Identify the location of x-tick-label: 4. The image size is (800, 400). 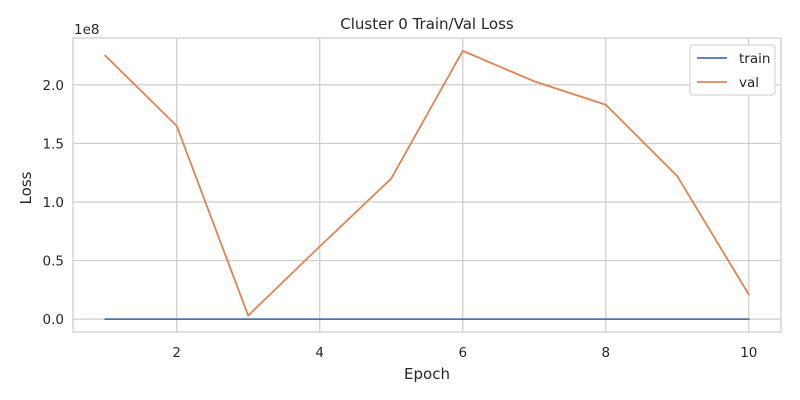
(319, 353).